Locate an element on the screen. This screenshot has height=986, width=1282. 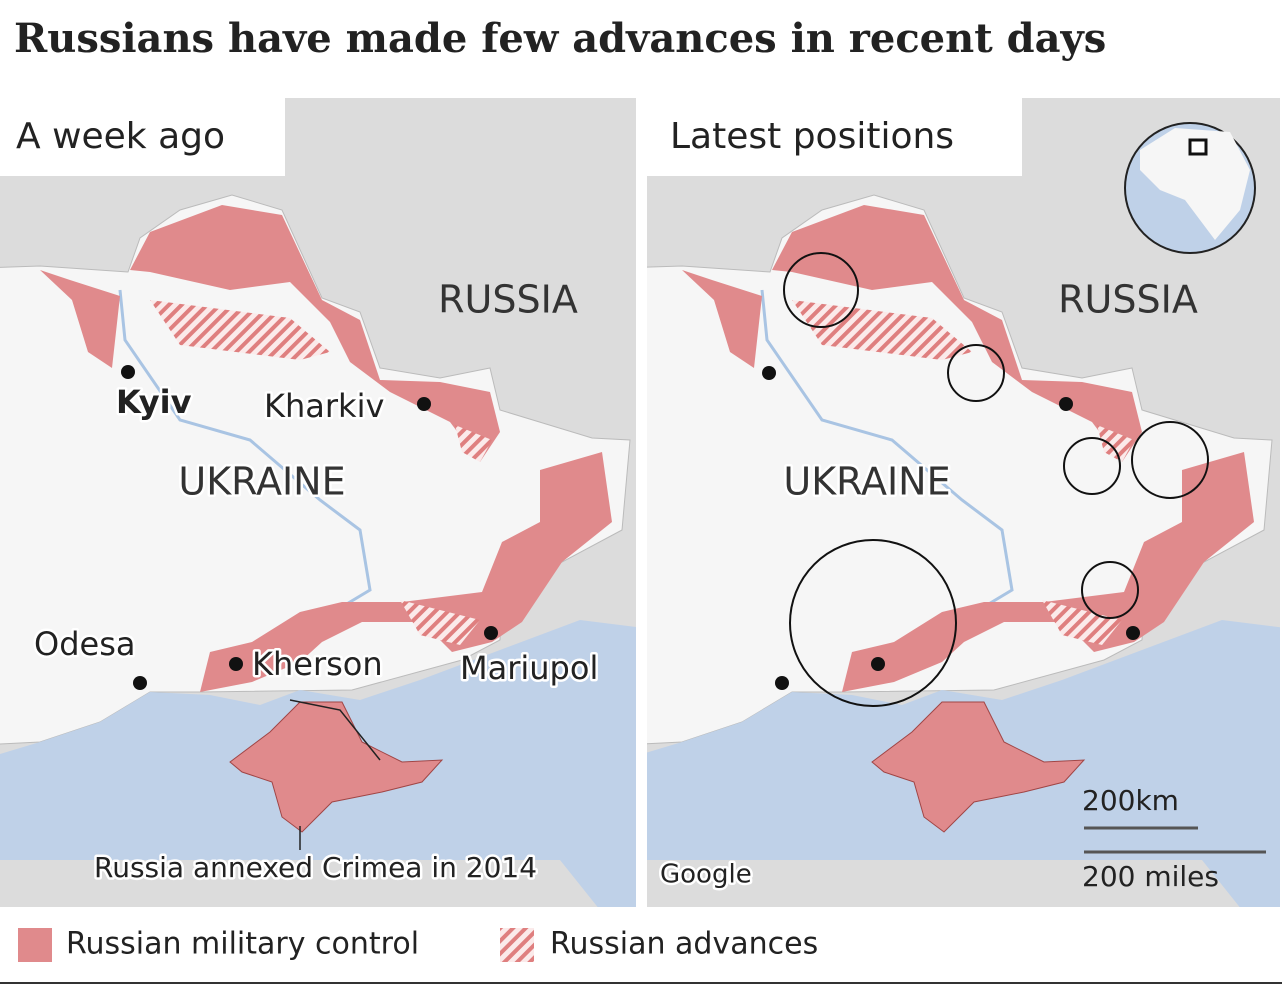
panel-heading: Latest positions is located at coordinates (812, 136).